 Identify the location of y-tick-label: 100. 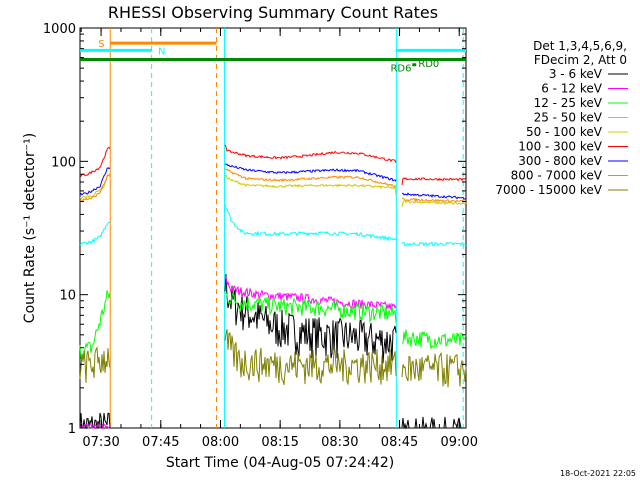
(63, 162).